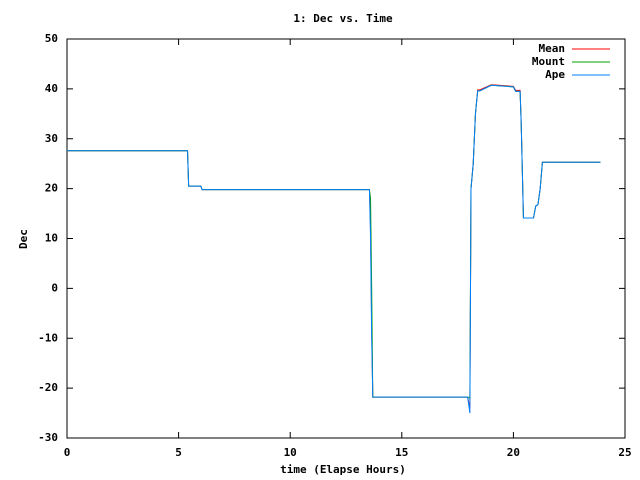 This screenshot has width=640, height=480. I want to click on legend-label: Mount, so click(548, 61).